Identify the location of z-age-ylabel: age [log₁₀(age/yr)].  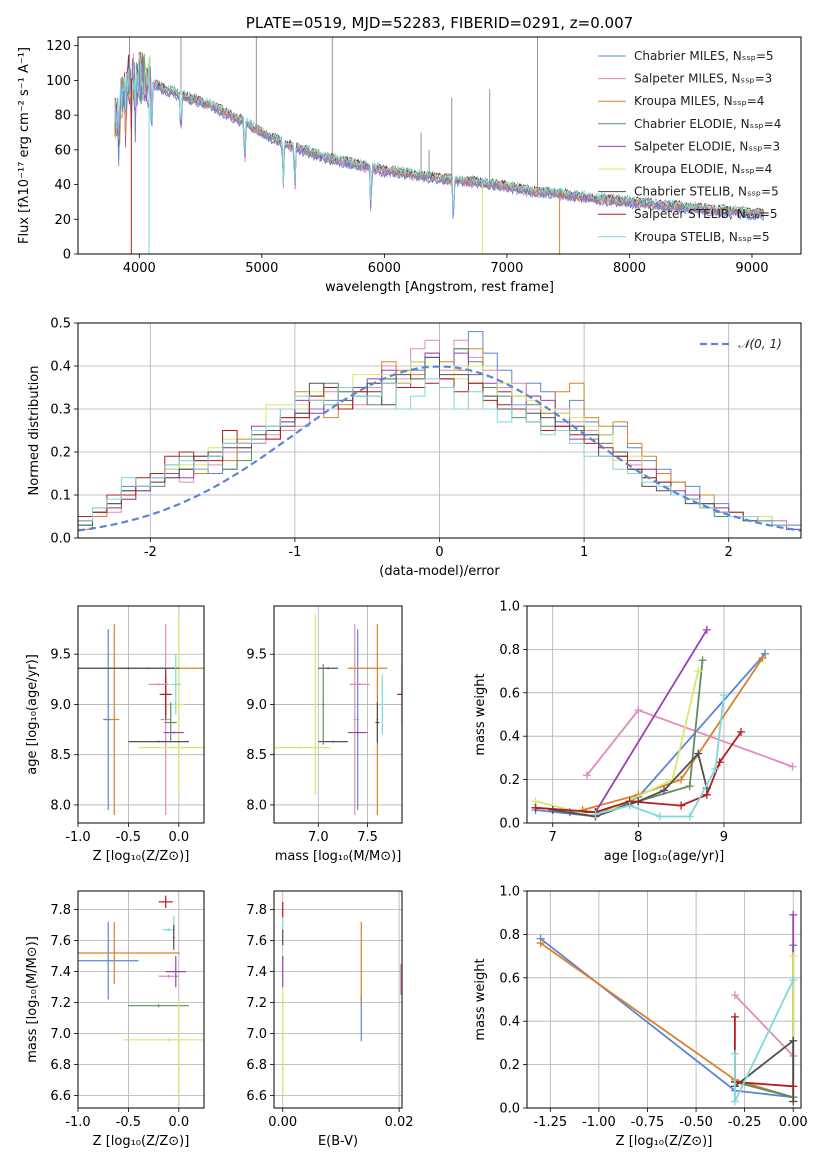
(32, 714).